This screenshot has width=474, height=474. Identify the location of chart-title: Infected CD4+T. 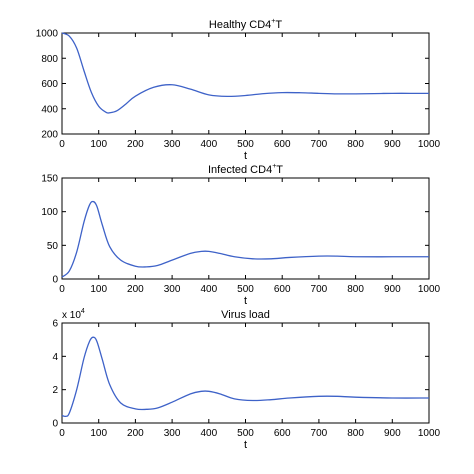
(245, 169).